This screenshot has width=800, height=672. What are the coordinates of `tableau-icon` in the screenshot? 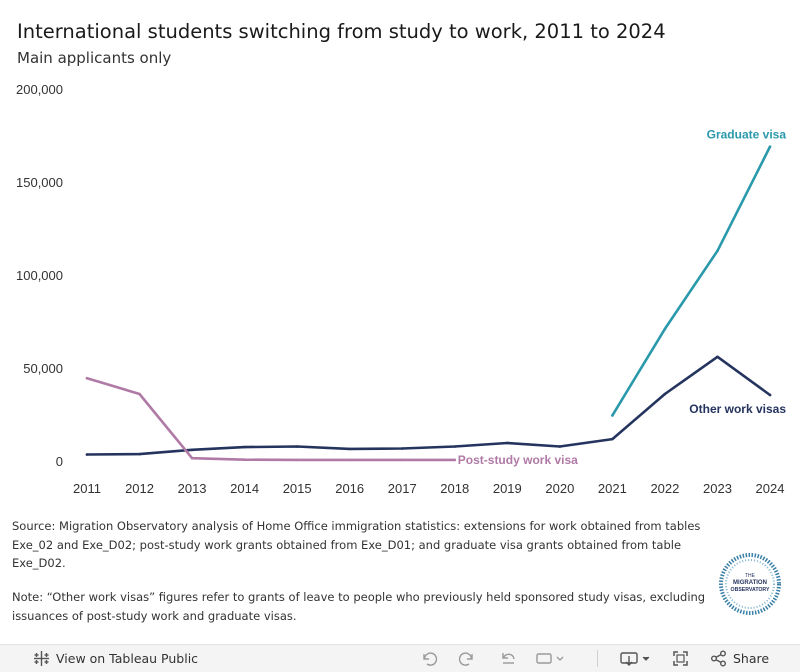 It's located at (41, 658).